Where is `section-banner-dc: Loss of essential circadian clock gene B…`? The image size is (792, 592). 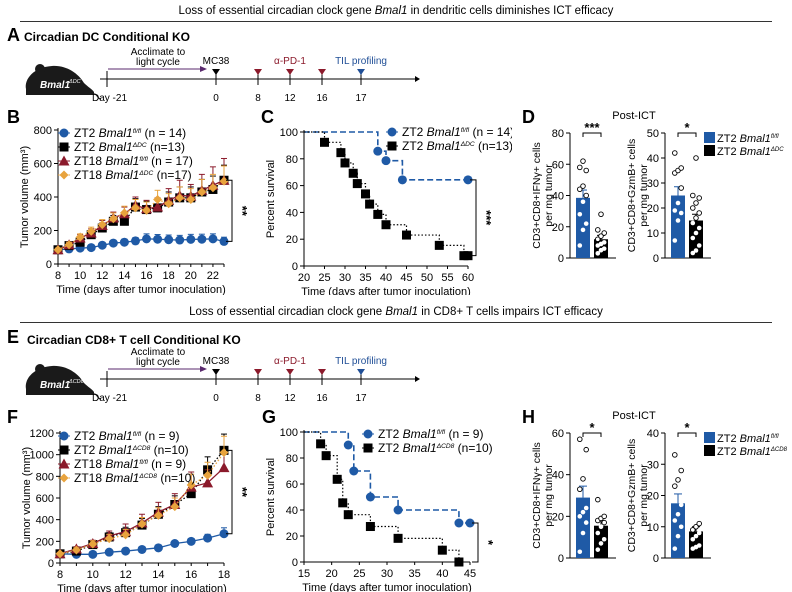 section-banner-dc: Loss of essential circadian clock gene B… is located at coordinates (396, 13).